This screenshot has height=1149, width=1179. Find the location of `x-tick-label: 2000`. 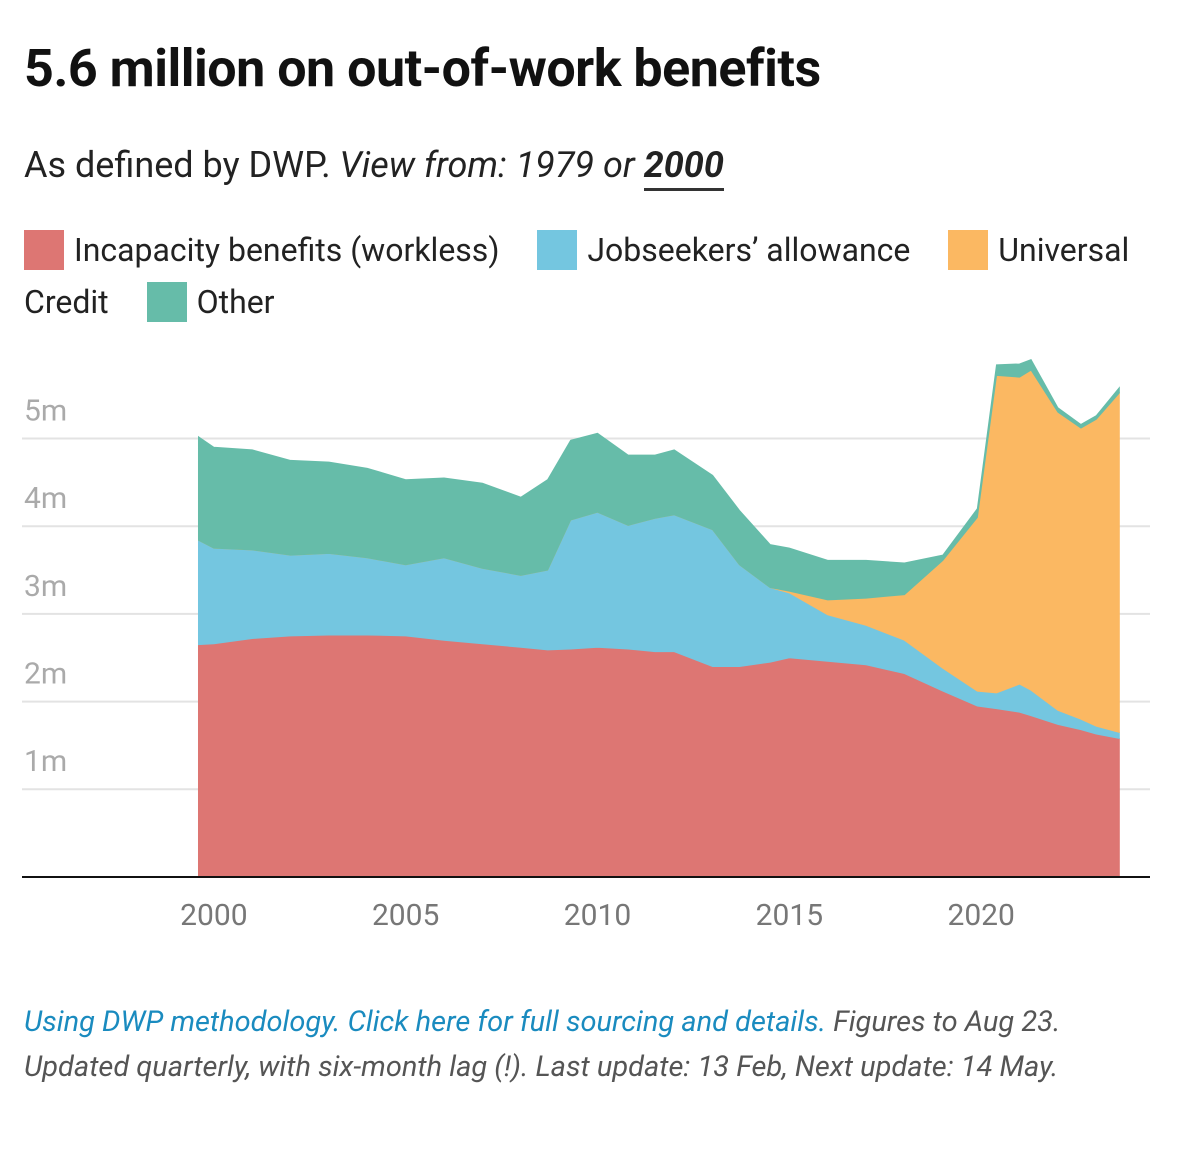

x-tick-label: 2000 is located at coordinates (213, 915).